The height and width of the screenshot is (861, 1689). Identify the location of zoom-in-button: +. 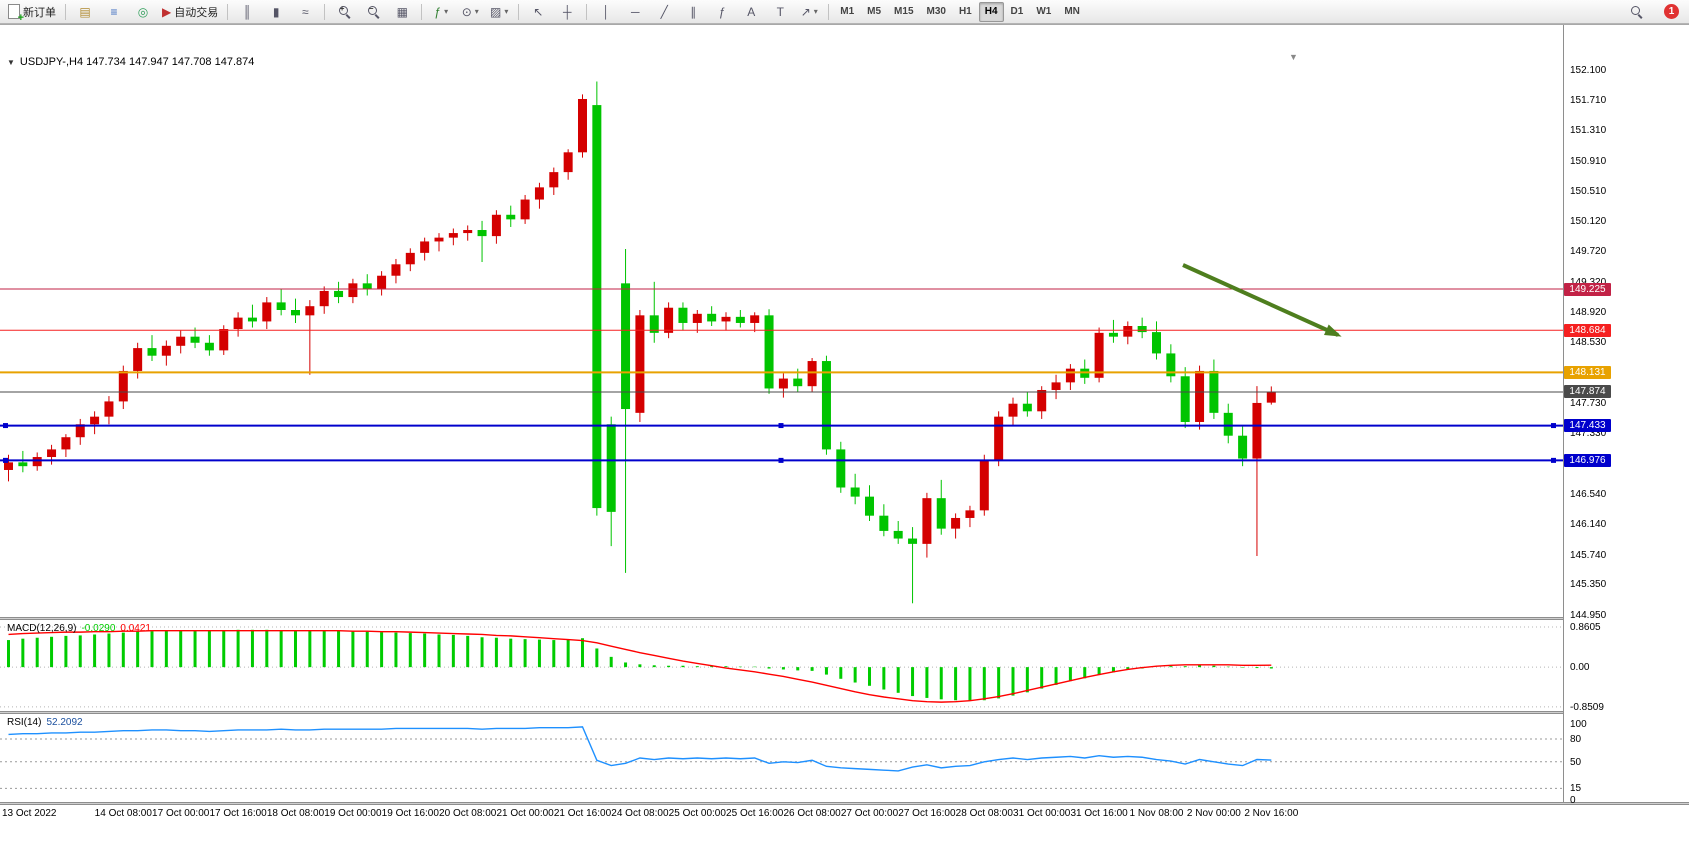
(344, 12).